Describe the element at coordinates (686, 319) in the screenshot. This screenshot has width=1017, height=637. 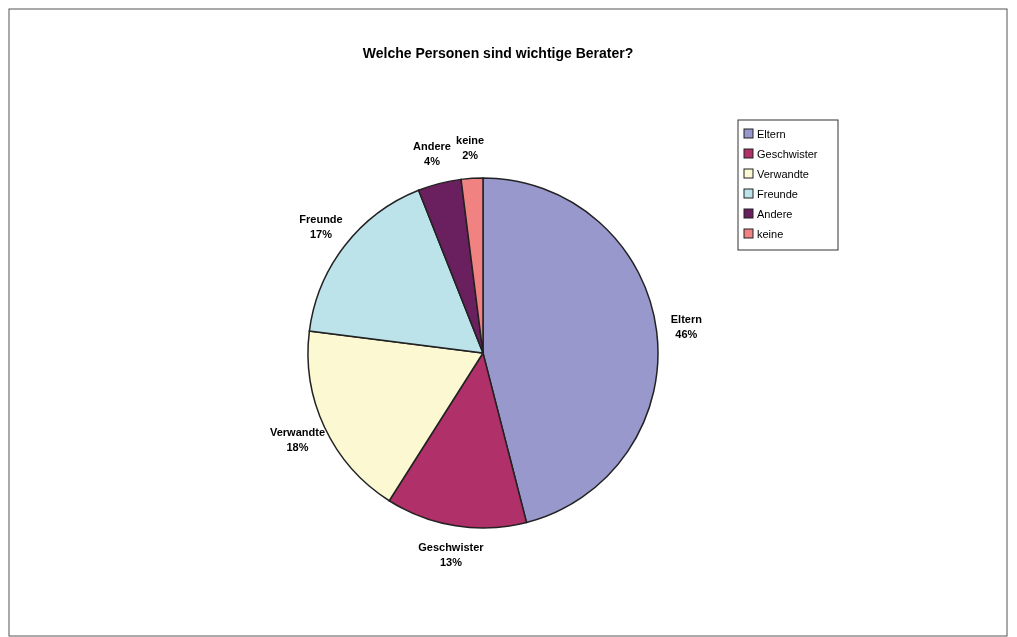
I see `slice-label: Eltern` at that location.